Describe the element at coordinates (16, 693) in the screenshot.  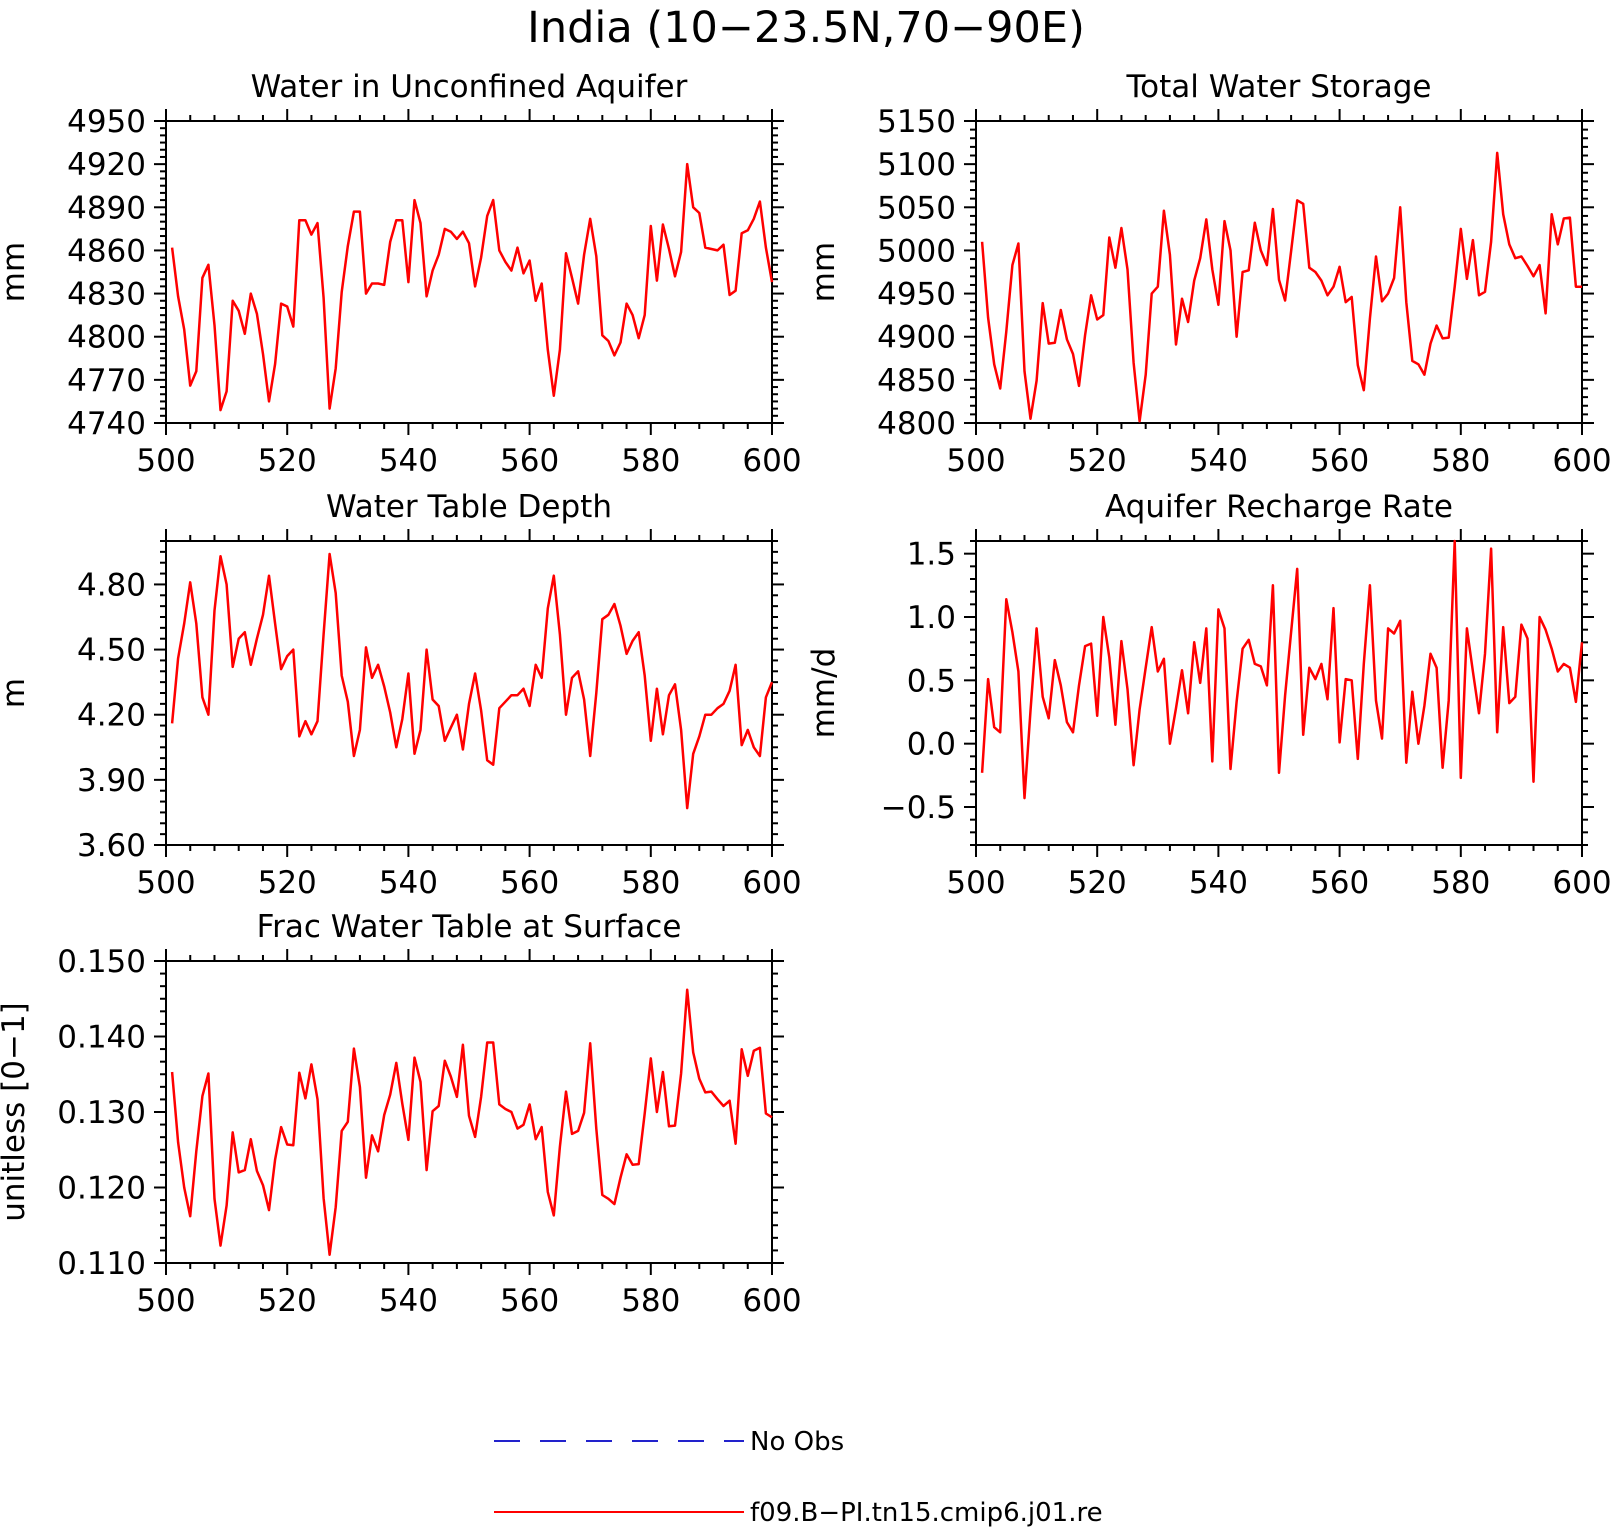
I see `y-axis-label: m` at that location.